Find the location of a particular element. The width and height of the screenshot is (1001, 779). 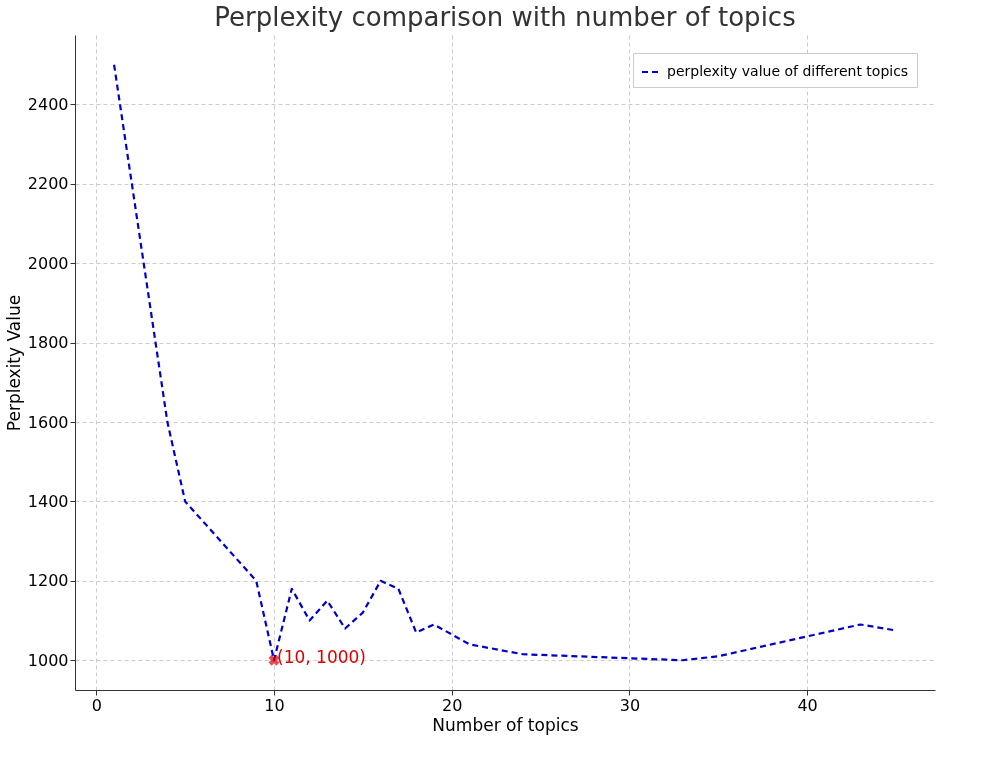

x-tick-label: 30 is located at coordinates (630, 705).